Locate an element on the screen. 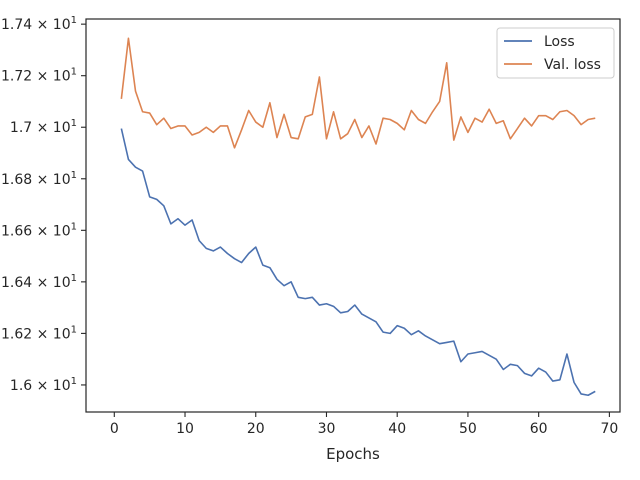  x-tick-label: 30 is located at coordinates (327, 429).